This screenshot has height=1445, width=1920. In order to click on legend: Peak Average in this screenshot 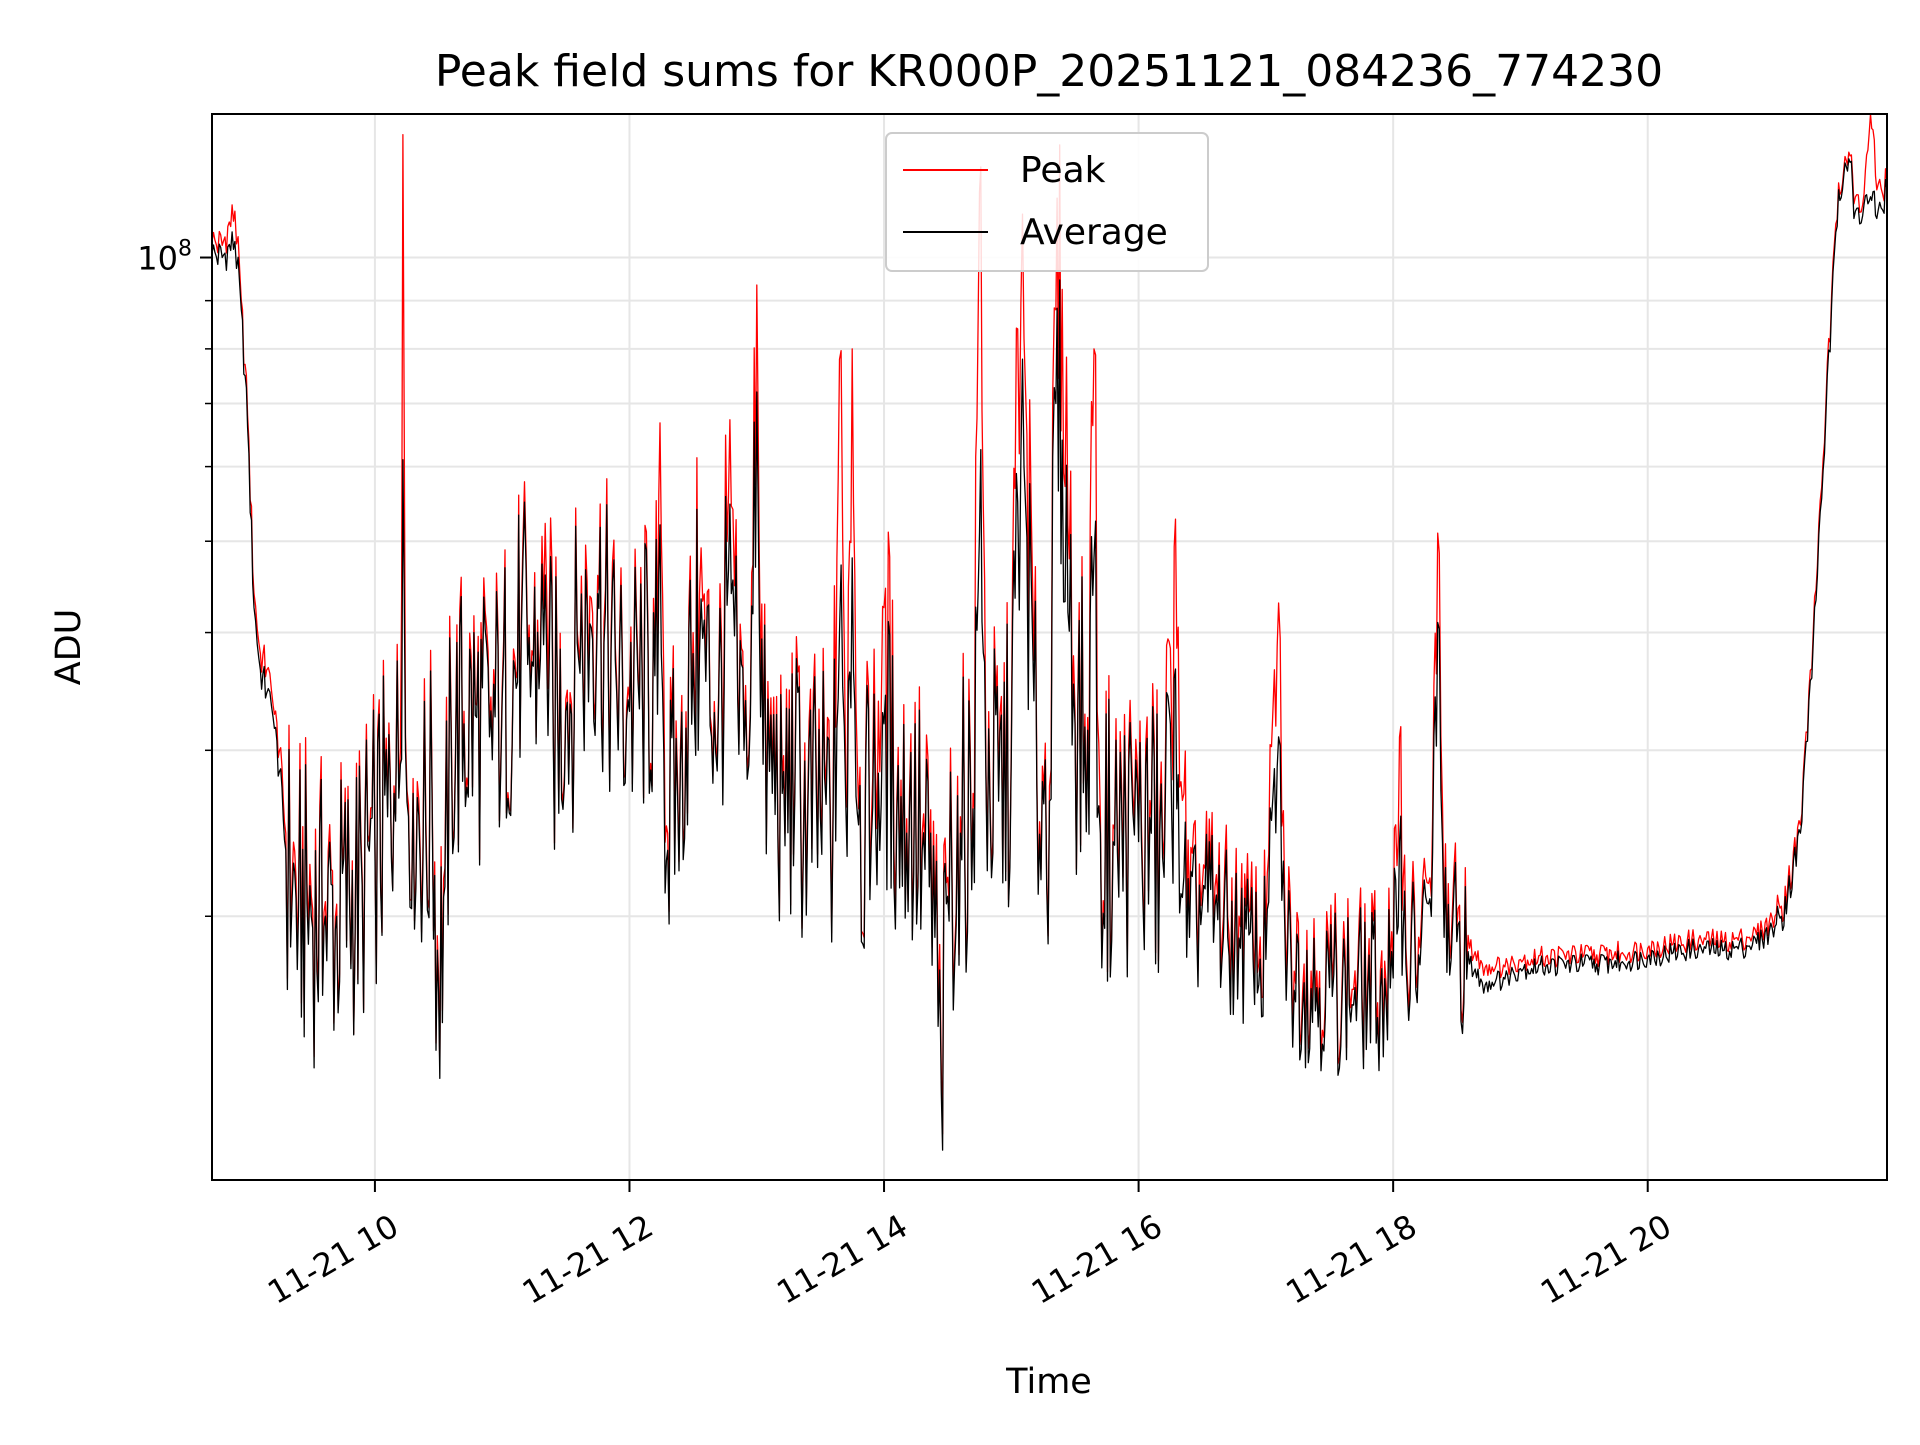, I will do `click(1047, 202)`.